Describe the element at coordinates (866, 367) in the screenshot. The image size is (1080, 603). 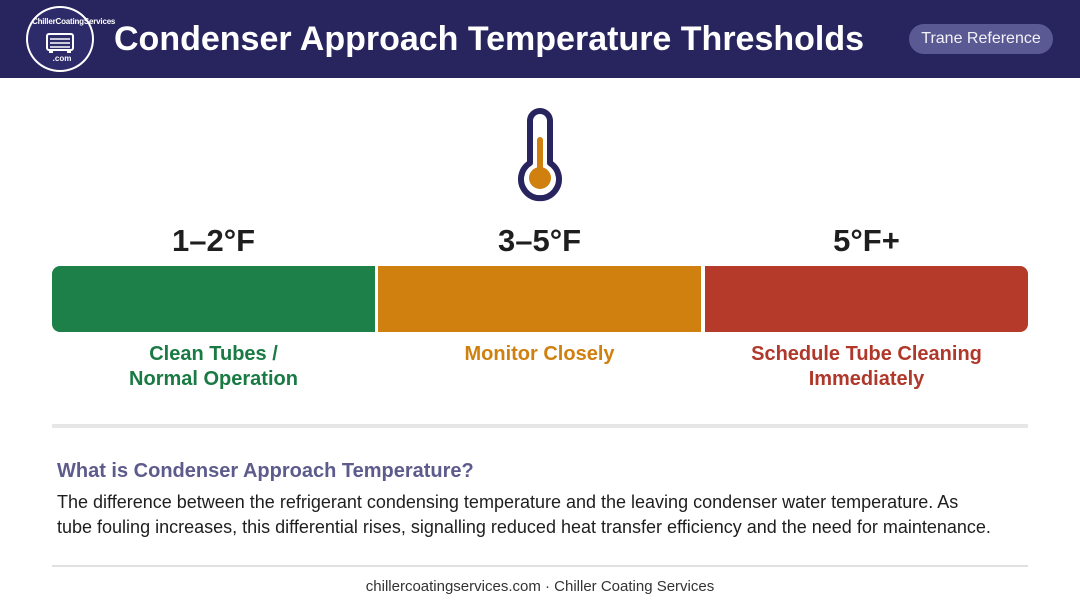
I see `status-label-clean-now: Schedule Tube Cleaning Immediately` at that location.